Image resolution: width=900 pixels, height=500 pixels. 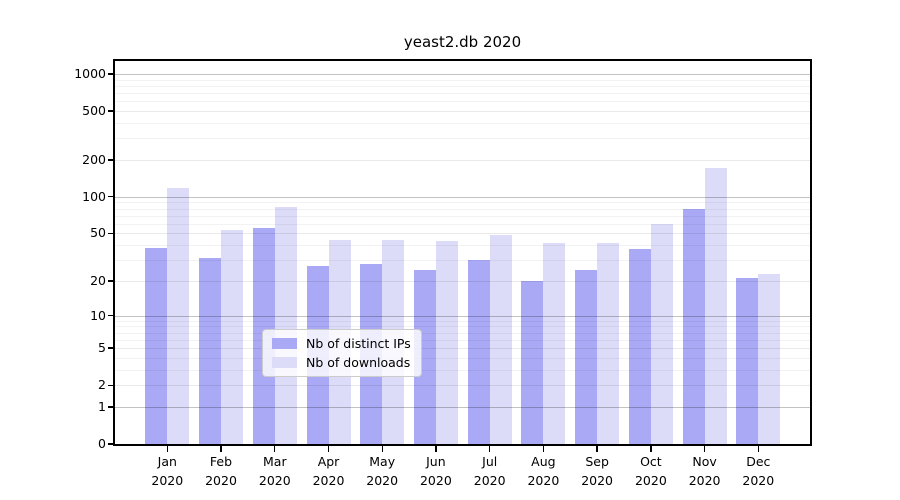 What do you see at coordinates (597, 449) in the screenshot?
I see `x-tick-mark-sep` at bounding box center [597, 449].